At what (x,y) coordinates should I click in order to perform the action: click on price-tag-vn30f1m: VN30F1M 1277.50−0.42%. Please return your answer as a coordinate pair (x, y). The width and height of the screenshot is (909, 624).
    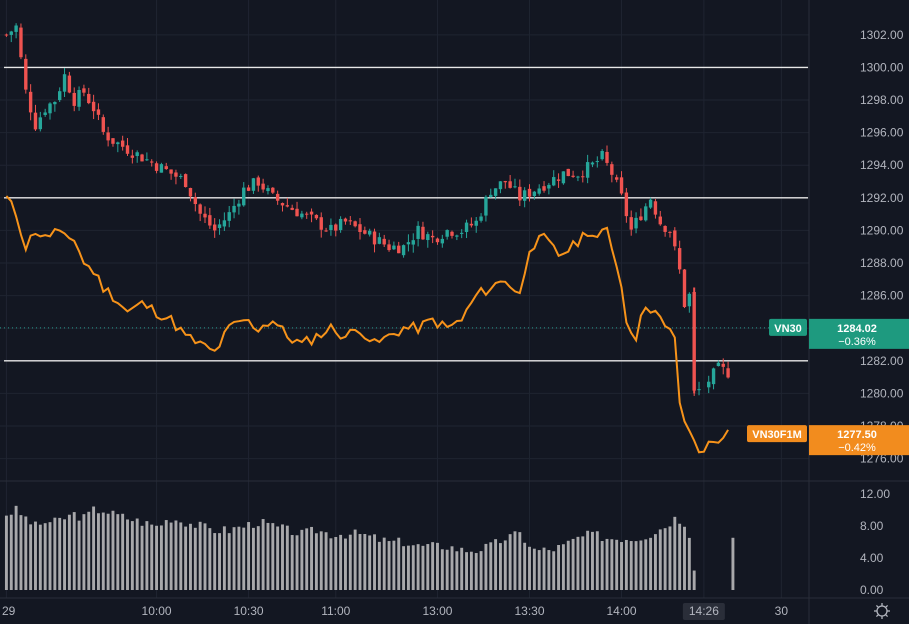
    Looking at the image, I should click on (828, 440).